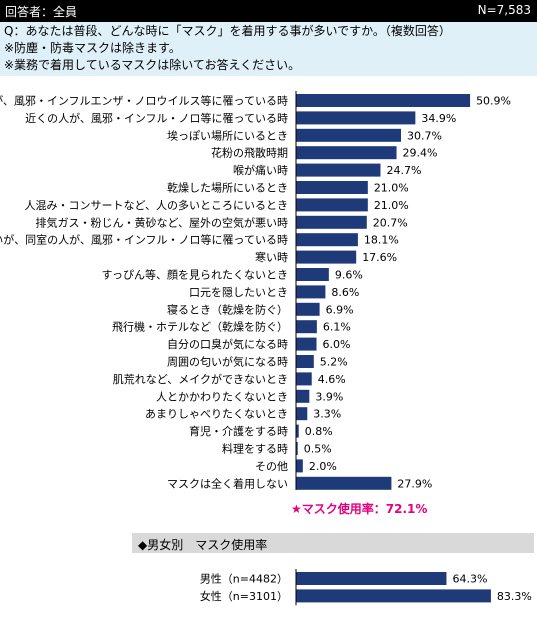 This screenshot has width=537, height=622. I want to click on value-label: 5.2%, so click(334, 362).